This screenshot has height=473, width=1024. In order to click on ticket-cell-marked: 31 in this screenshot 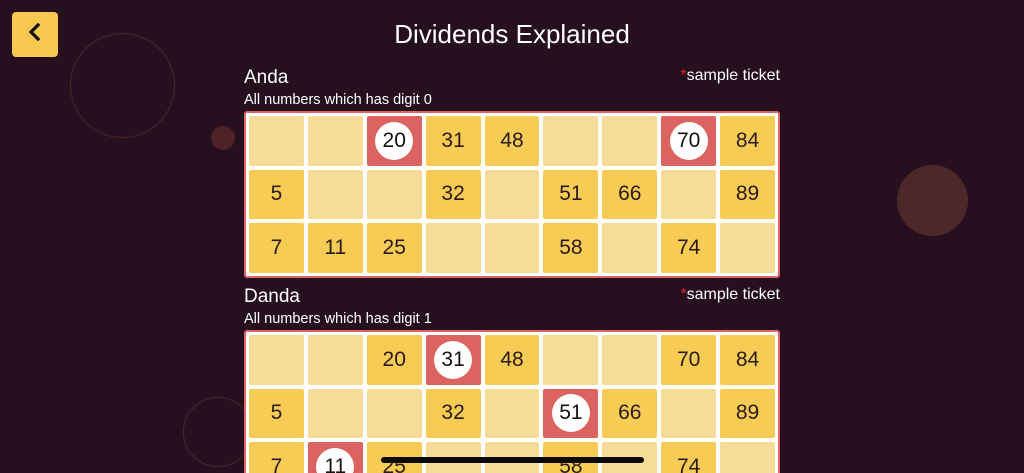, I will do `click(453, 360)`.